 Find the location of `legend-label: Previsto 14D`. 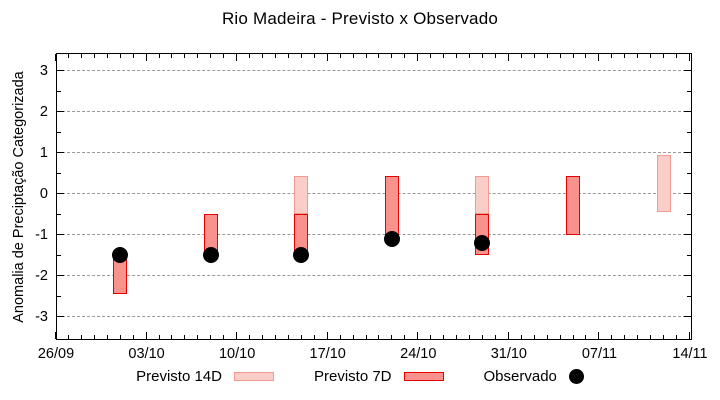

legend-label: Previsto 14D is located at coordinates (179, 376).